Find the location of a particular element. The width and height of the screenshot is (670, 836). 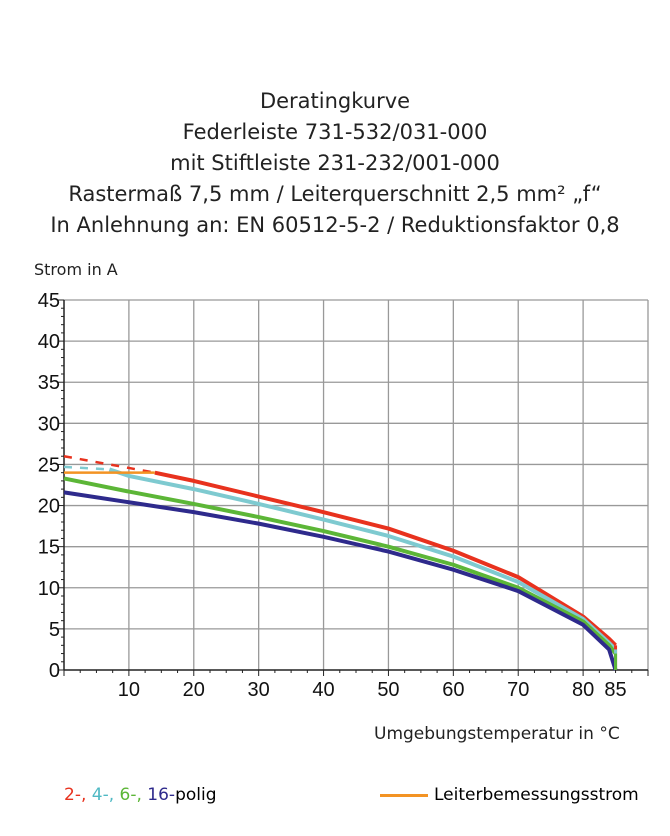

legend-polig: 2-, 4-, 6-, 16-polig is located at coordinates (140, 795).